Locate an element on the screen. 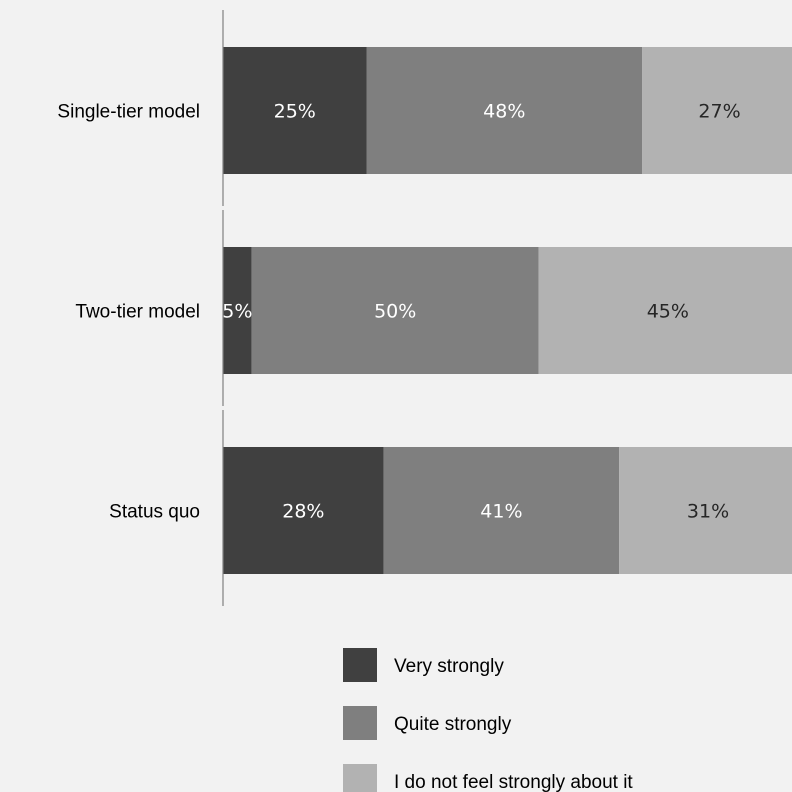 The height and width of the screenshot is (792, 792). data-label-1-0: 5% is located at coordinates (237, 312).